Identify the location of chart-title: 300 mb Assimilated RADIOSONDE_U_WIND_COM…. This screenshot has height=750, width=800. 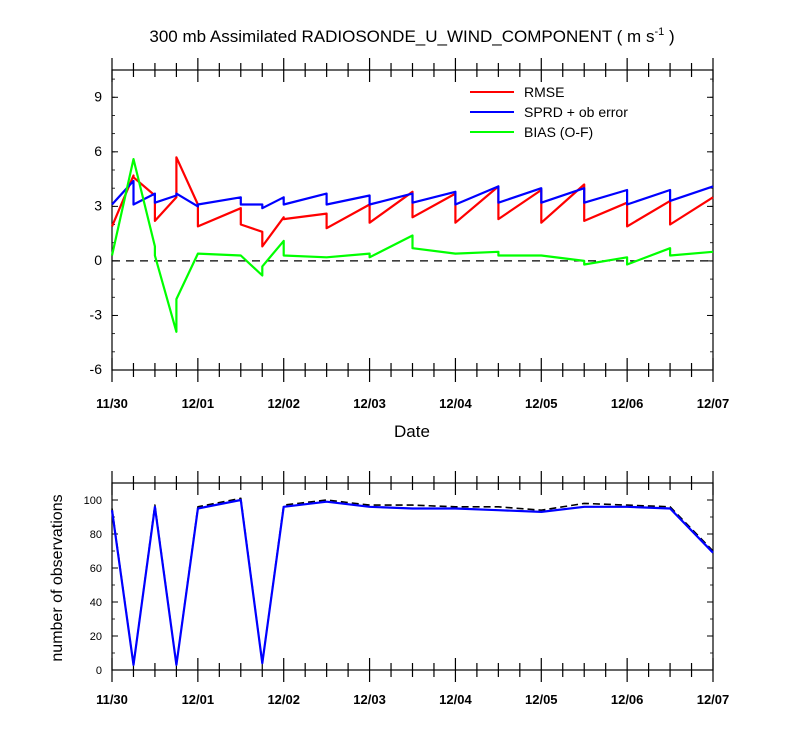
(411, 36).